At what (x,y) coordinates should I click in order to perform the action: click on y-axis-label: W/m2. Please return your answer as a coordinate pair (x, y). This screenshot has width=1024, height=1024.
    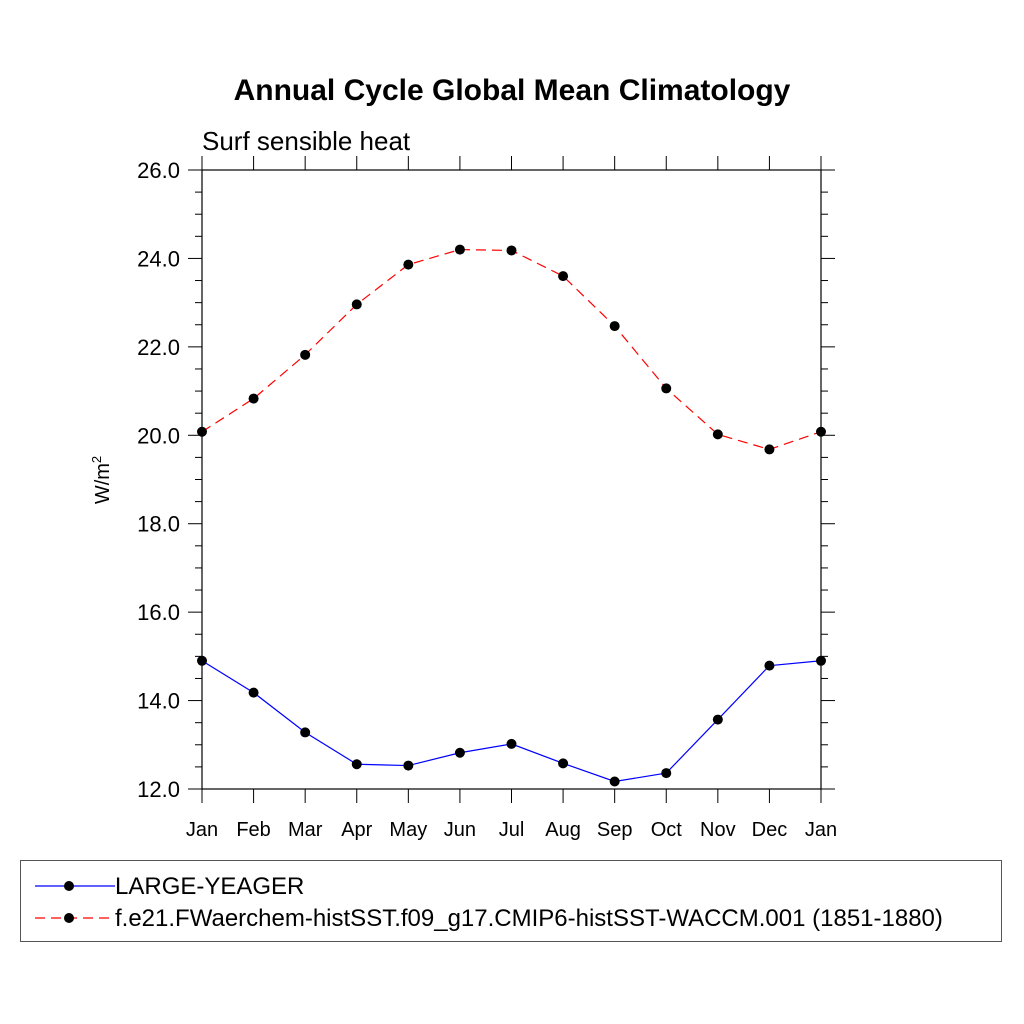
    Looking at the image, I should click on (102, 480).